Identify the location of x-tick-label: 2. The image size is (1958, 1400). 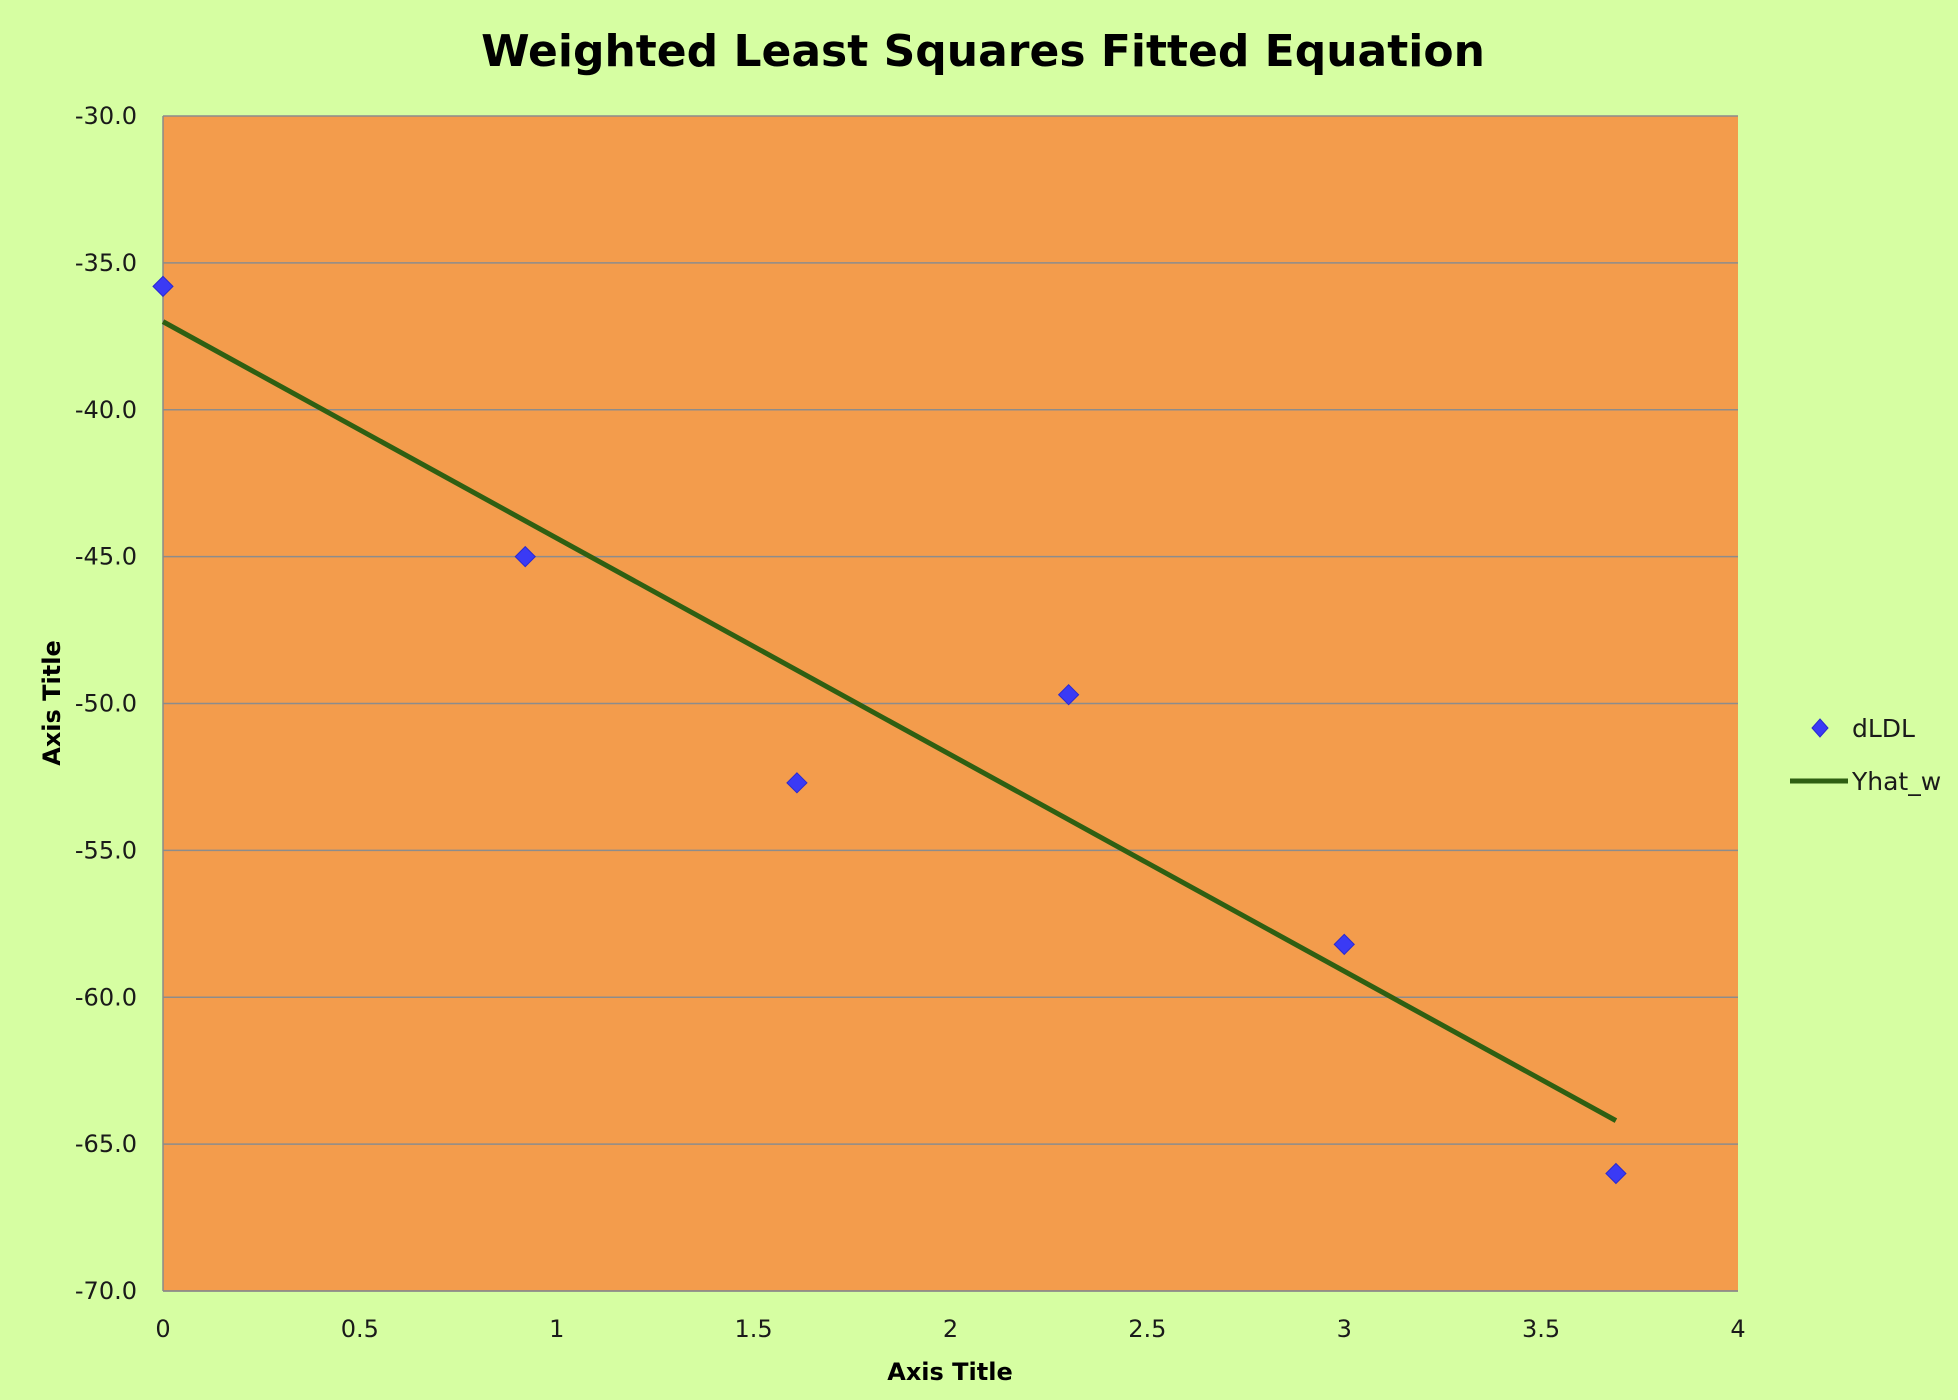
(950, 1329).